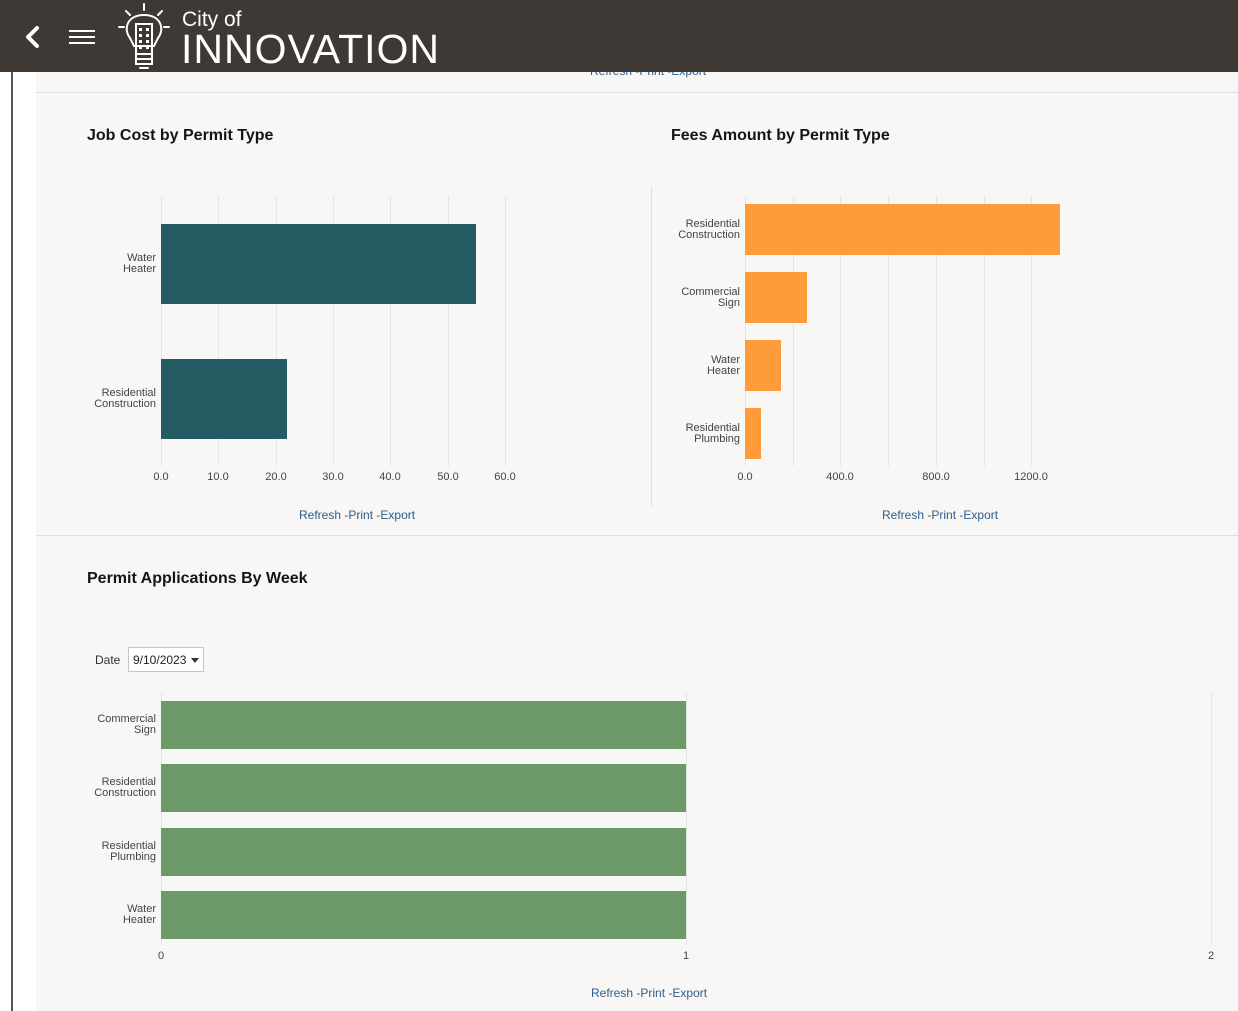 The width and height of the screenshot is (1238, 1011). I want to click on x-tick-label: 800.0, so click(936, 477).